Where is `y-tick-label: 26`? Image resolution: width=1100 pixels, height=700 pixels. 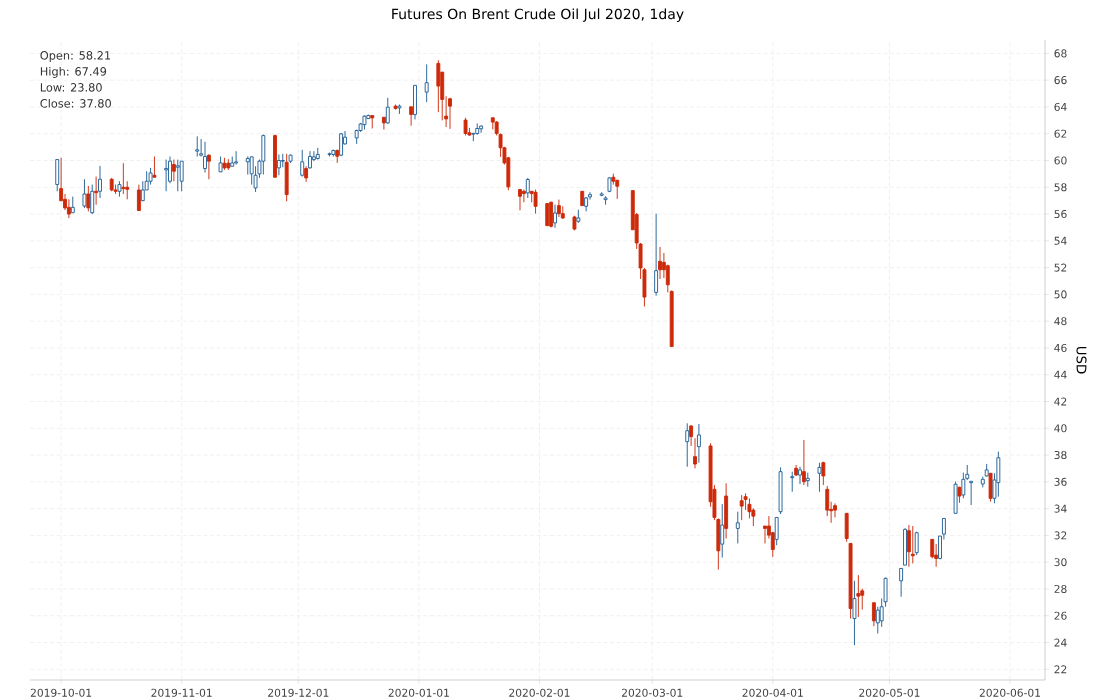 y-tick-label: 26 is located at coordinates (1060, 615).